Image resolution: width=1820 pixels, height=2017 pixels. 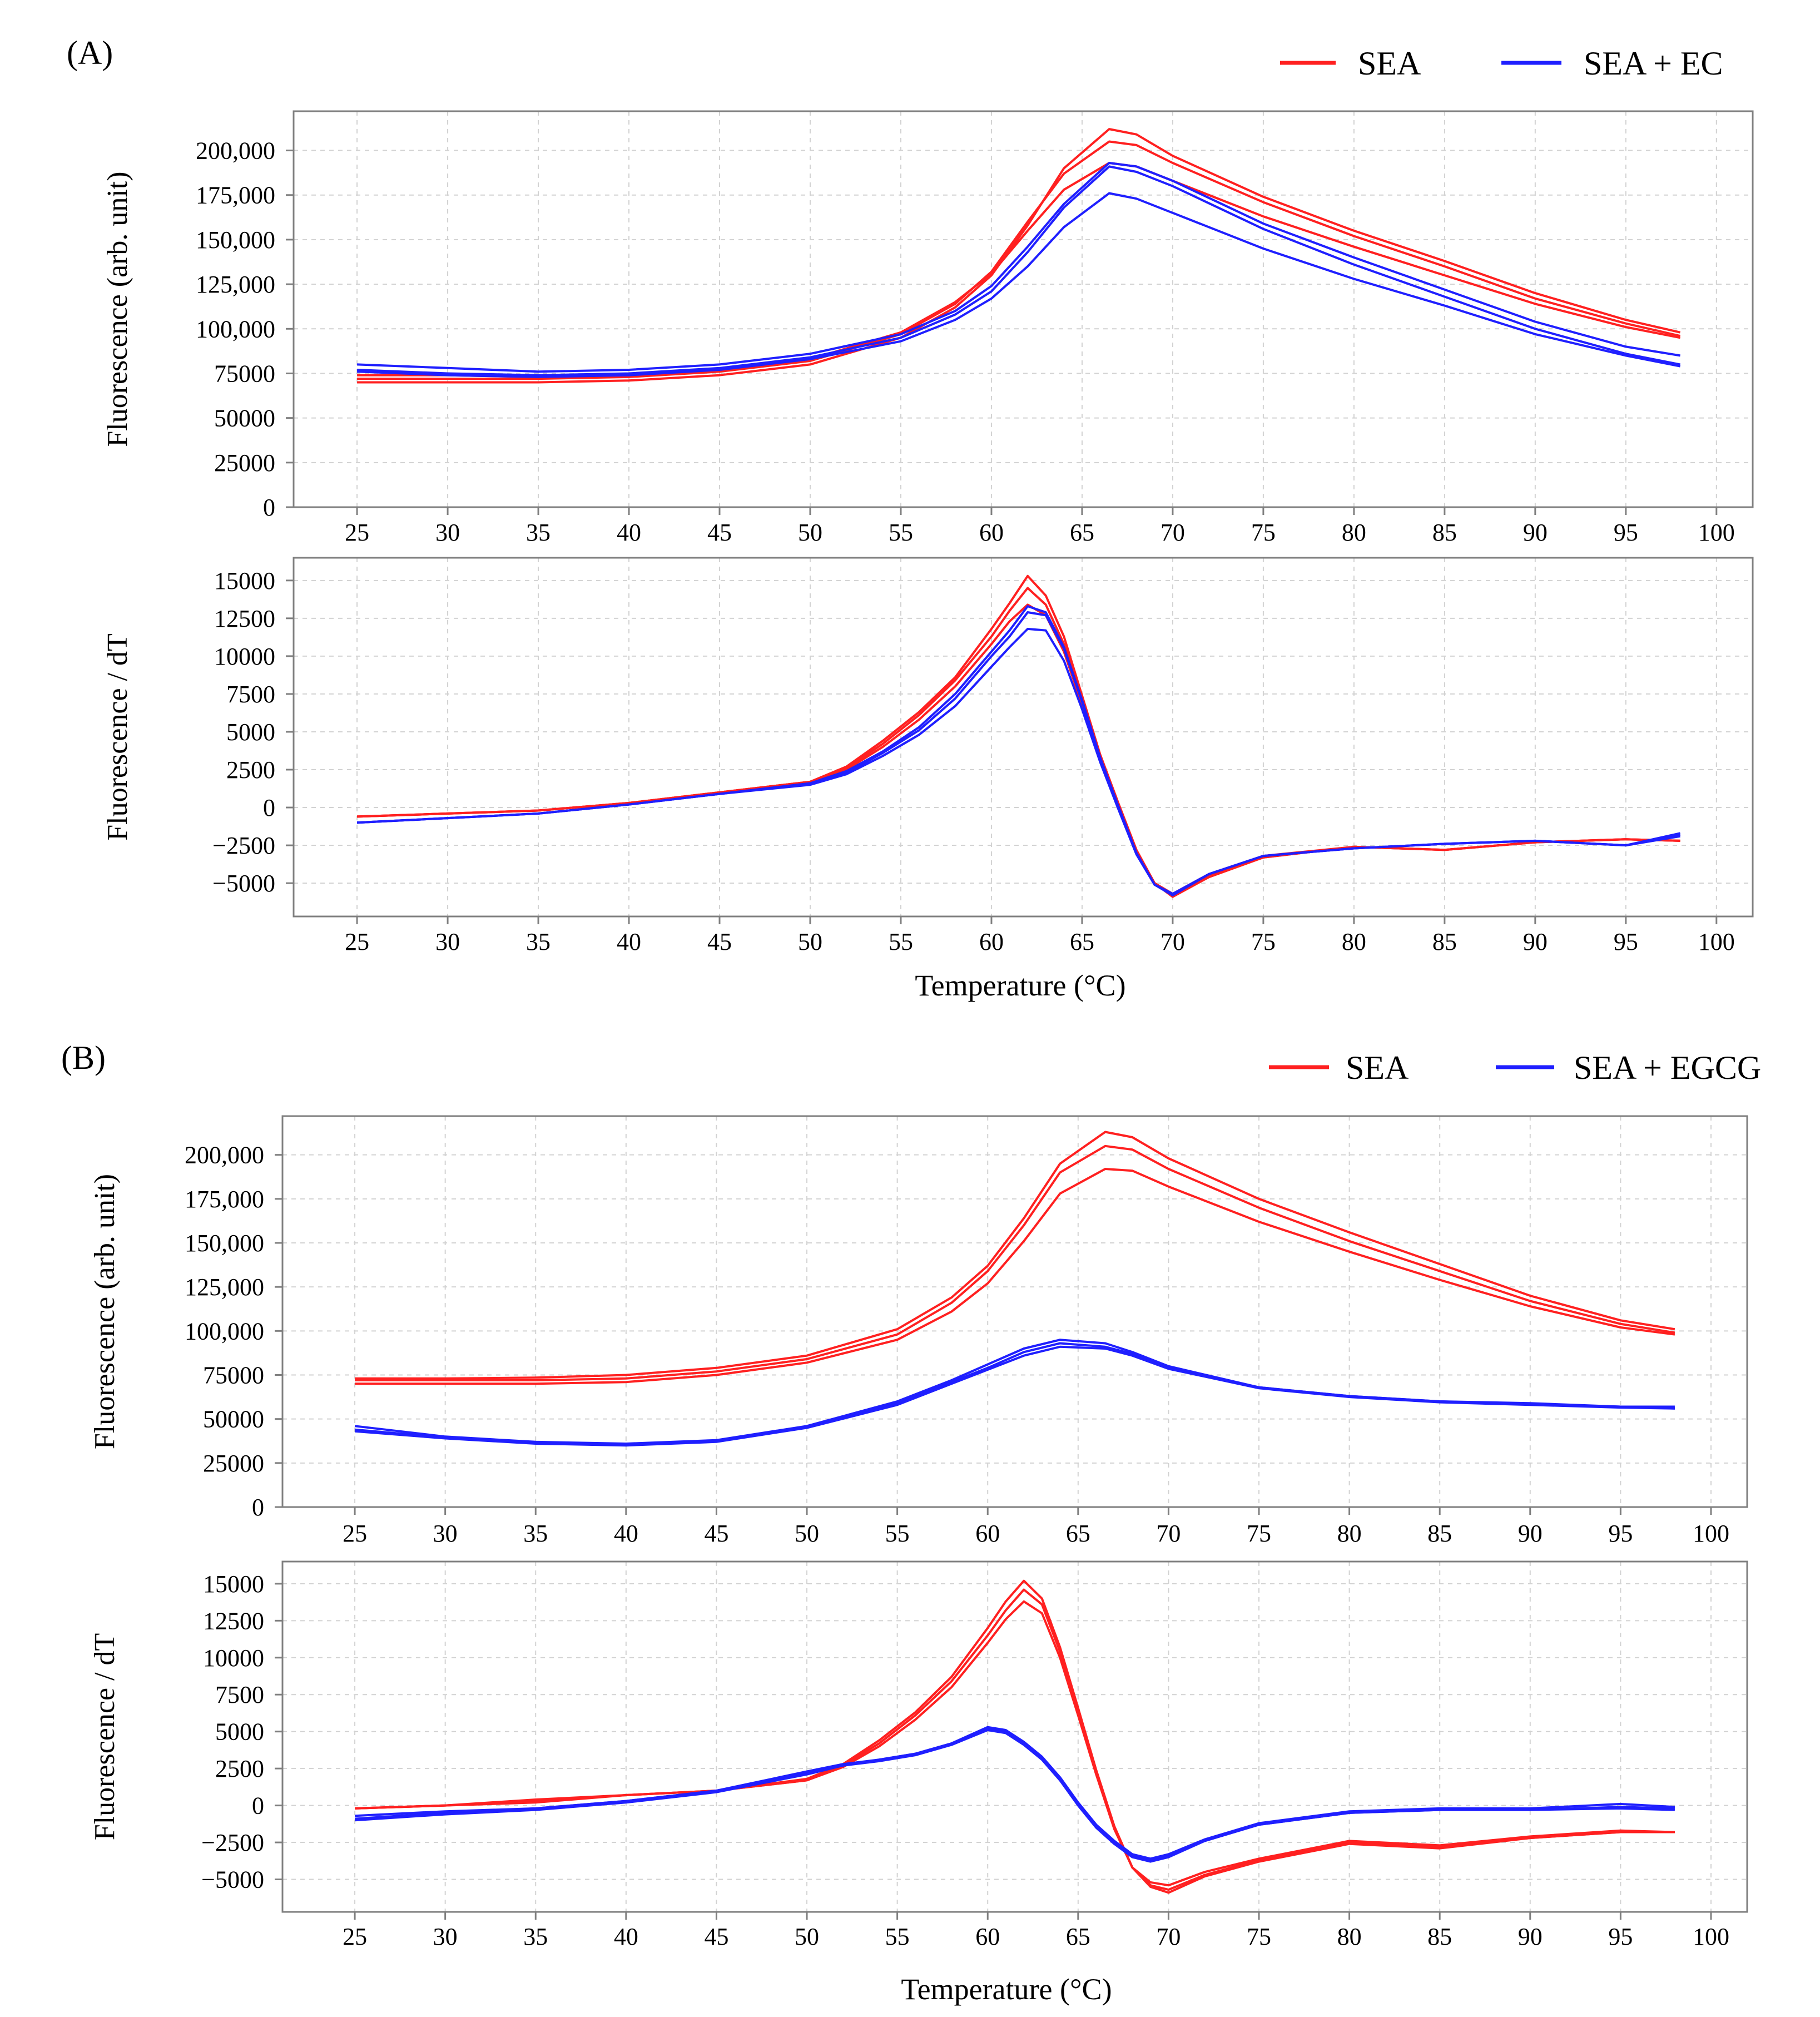 I want to click on legend-label-sea-egcg: SEA + EGCG, so click(x=1667, y=1067).